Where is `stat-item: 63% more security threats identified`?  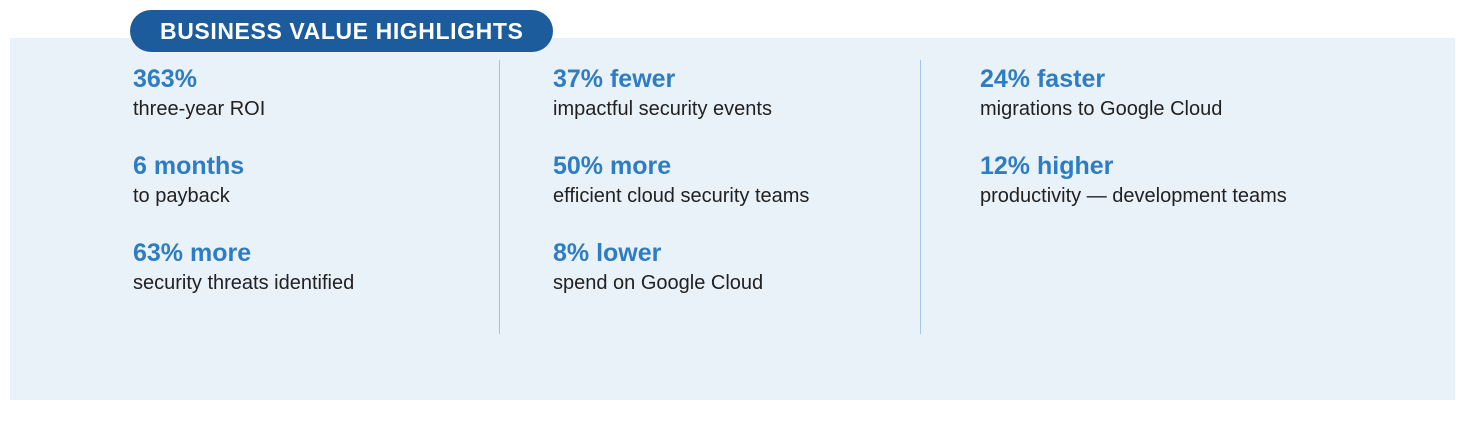 stat-item: 63% more security threats identified is located at coordinates (308, 267).